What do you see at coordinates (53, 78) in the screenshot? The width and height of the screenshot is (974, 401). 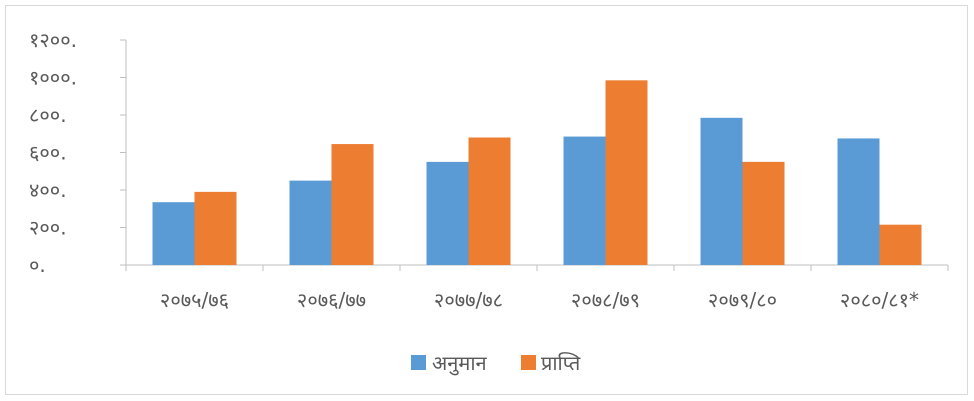 I see `y-tick-label: १०००.` at bounding box center [53, 78].